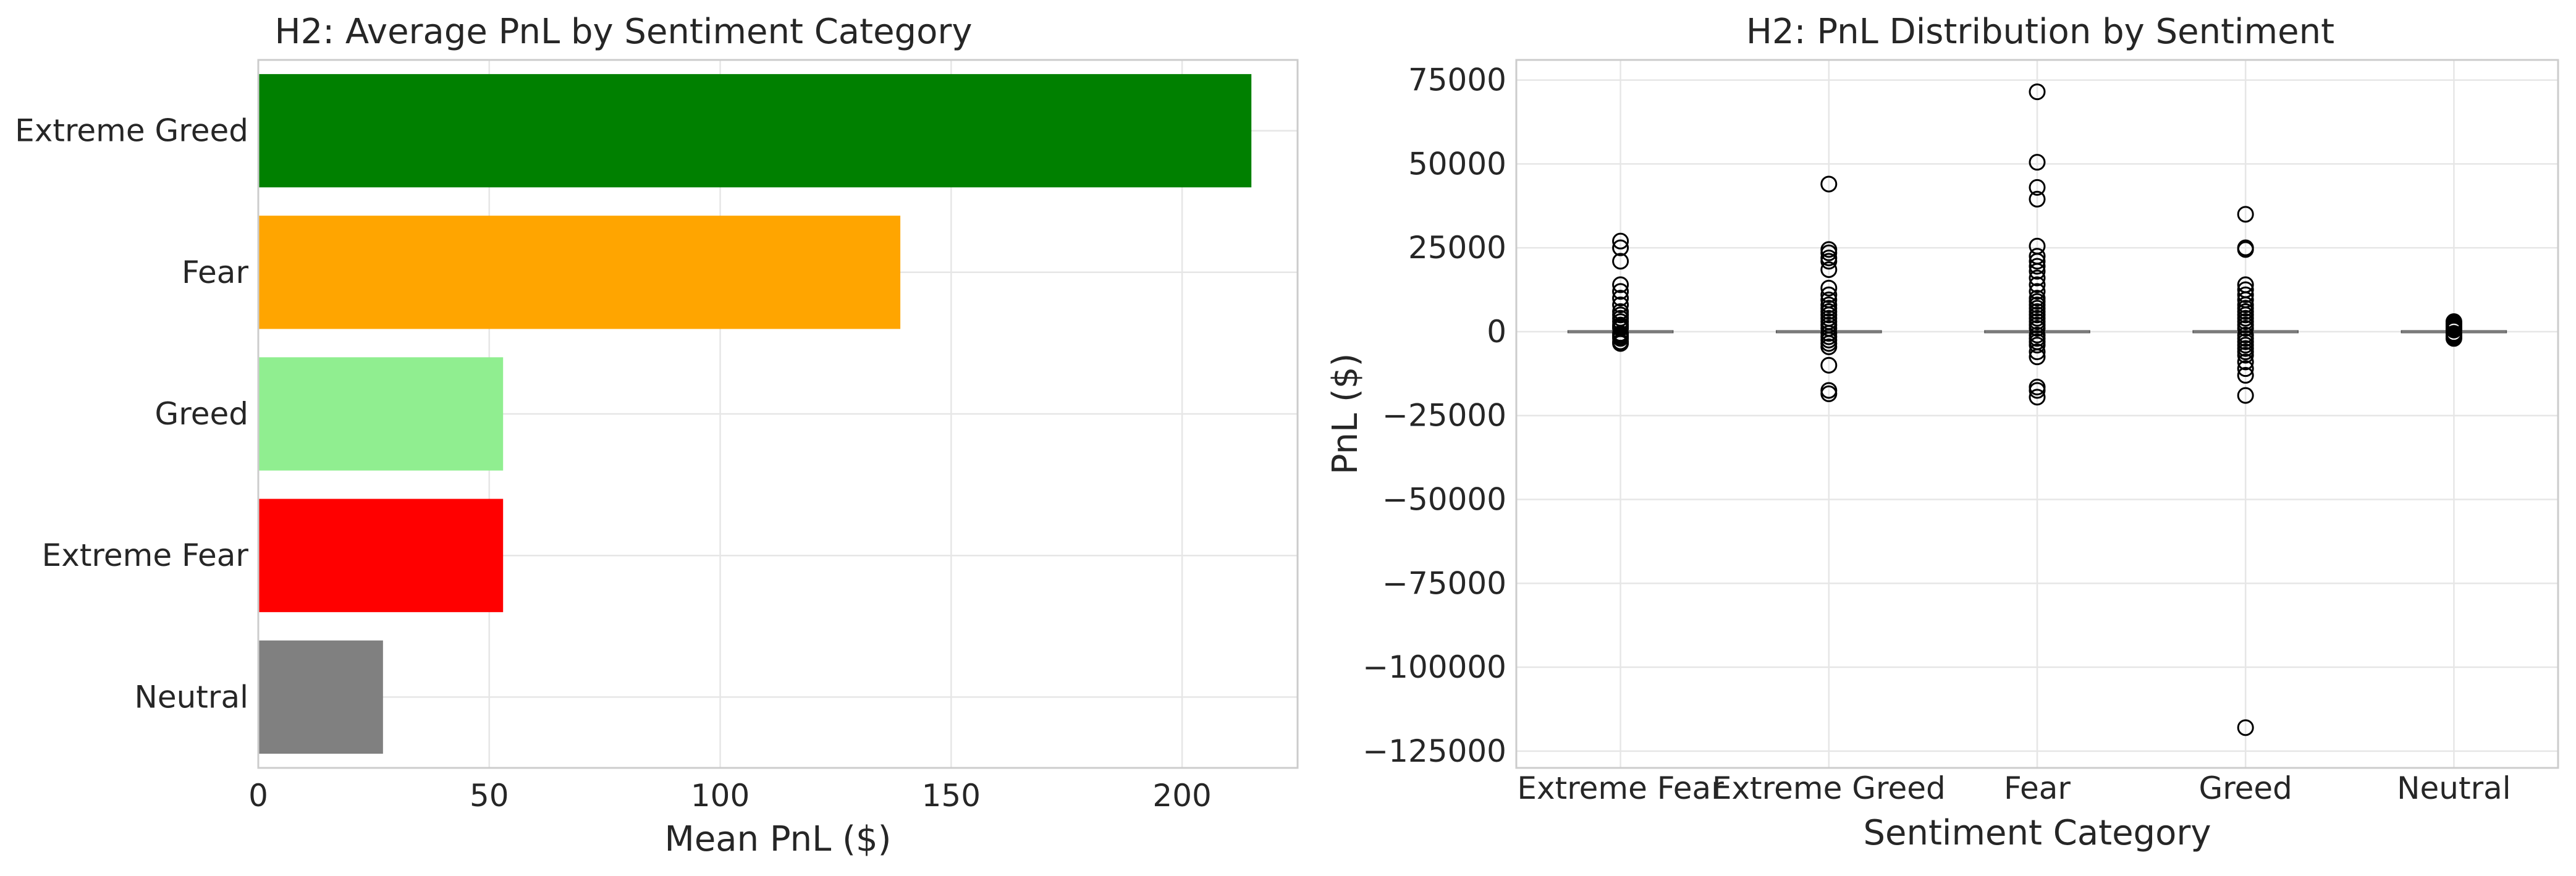 The image size is (2576, 876). I want to click on box-chart-x-axis-label: Sentiment Category, so click(2037, 833).